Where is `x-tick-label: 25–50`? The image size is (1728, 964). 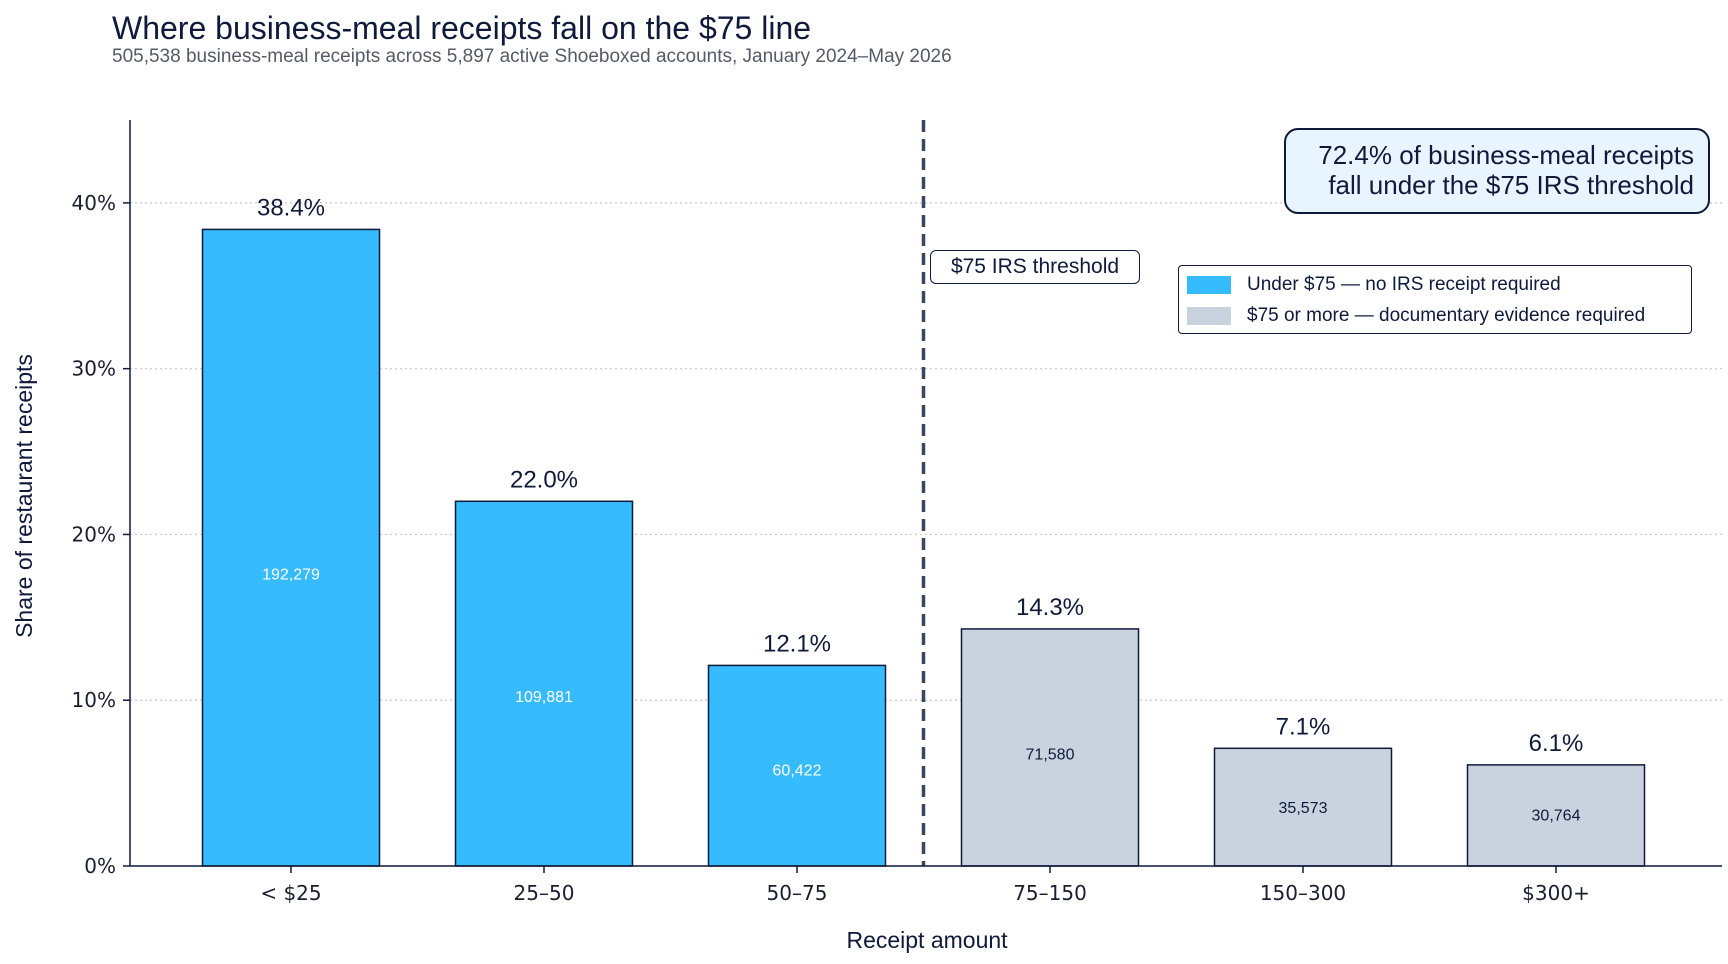
x-tick-label: 25–50 is located at coordinates (544, 893).